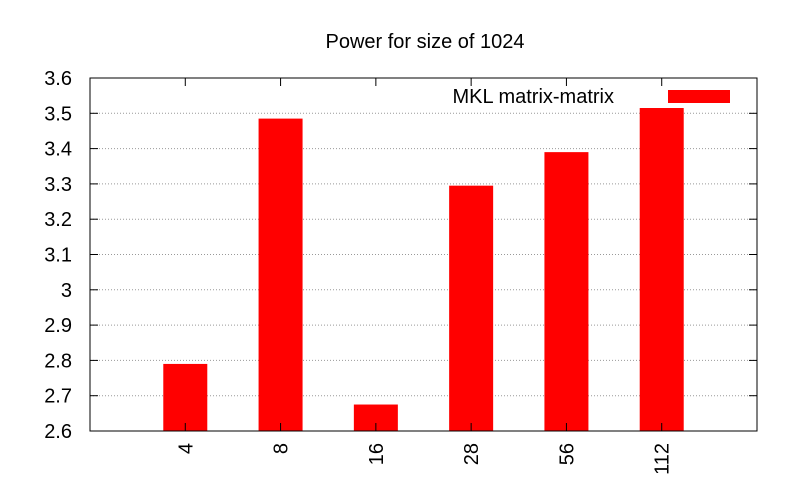 This screenshot has height=500, width=800. What do you see at coordinates (533, 97) in the screenshot?
I see `legend-label: MKL matrix-matrix` at bounding box center [533, 97].